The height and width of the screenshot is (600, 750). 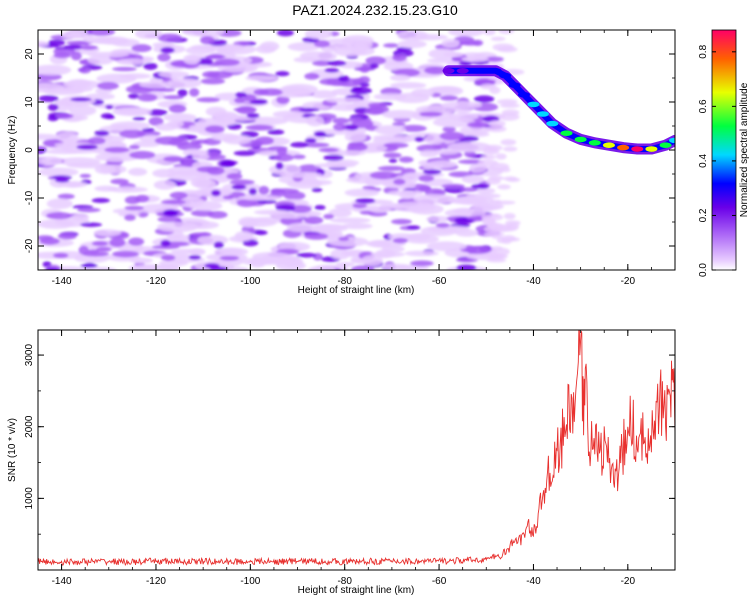 I want to click on y-tick-label: 2000, so click(x=29, y=426).